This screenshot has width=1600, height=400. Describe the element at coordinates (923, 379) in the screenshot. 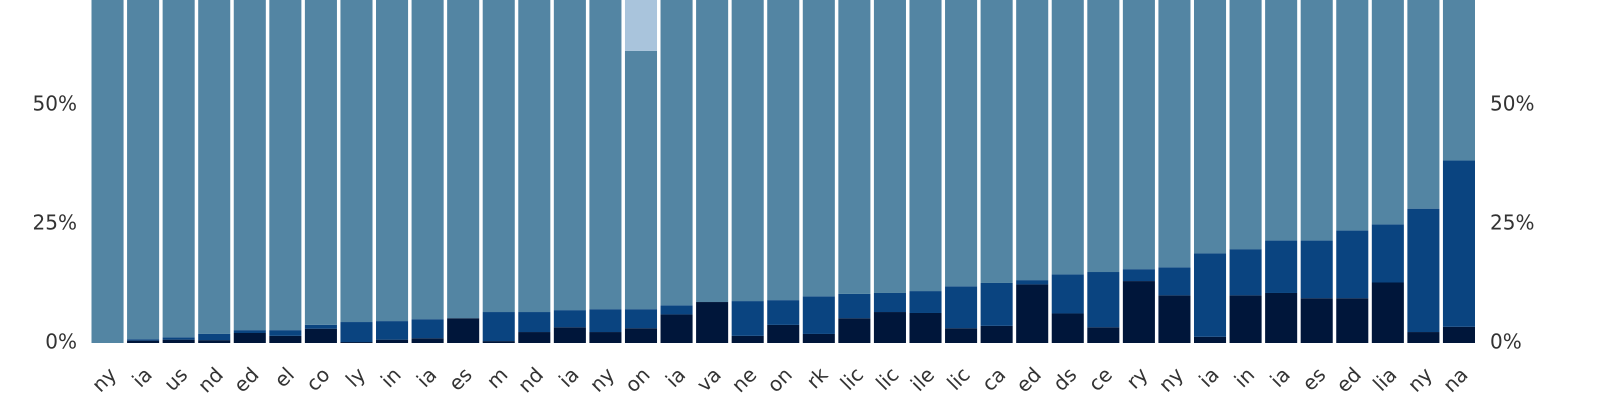

I see `x-tick-label: ile` at that location.